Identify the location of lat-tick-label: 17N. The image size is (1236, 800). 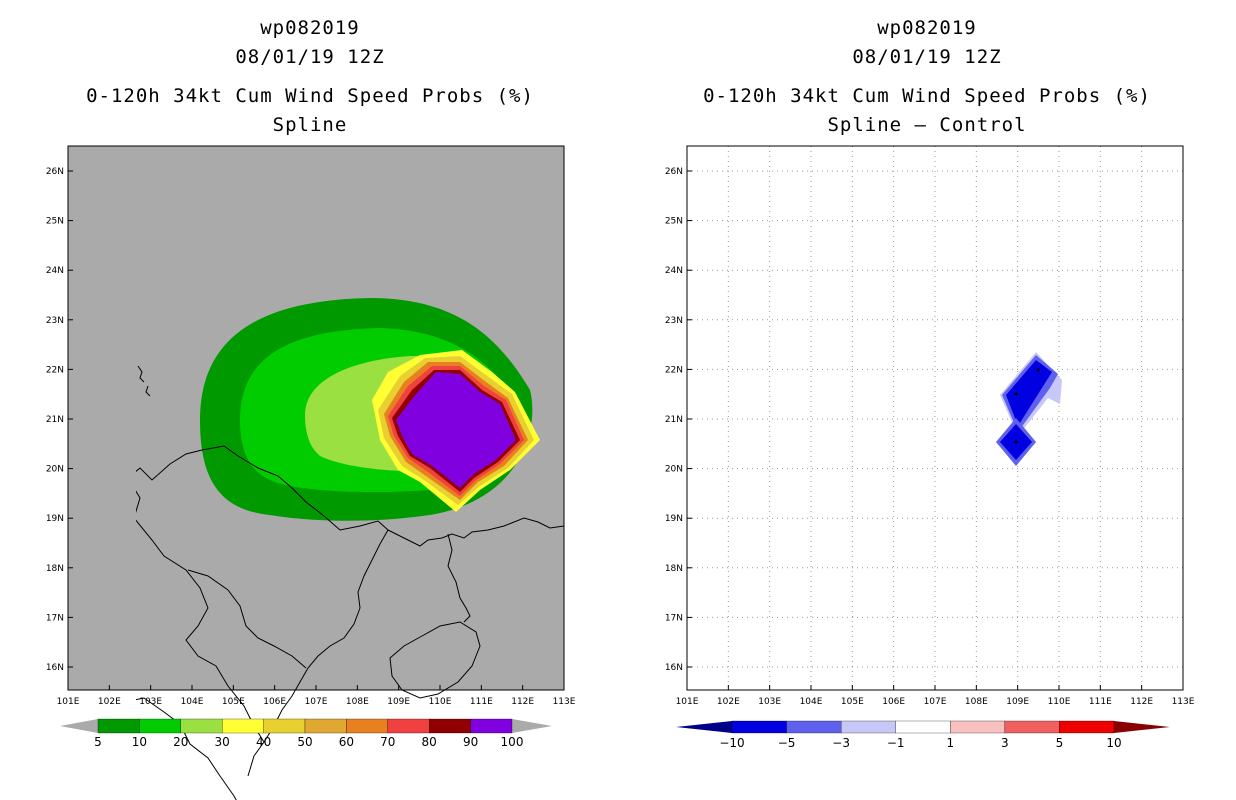
(674, 618).